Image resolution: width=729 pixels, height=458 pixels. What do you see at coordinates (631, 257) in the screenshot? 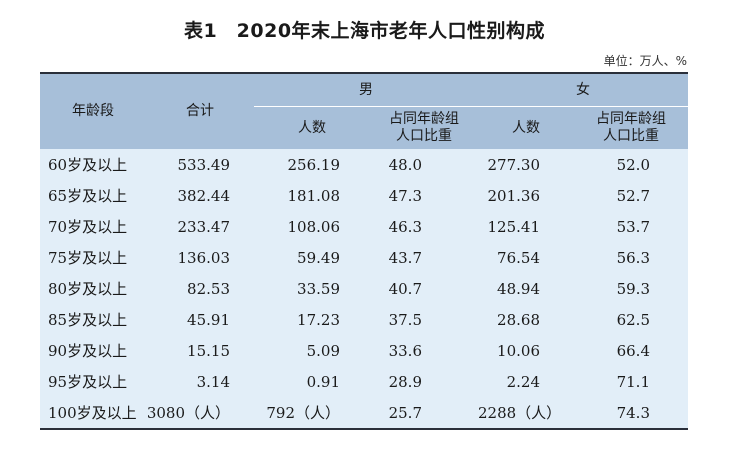
I see `cell-female-share: 56.3` at bounding box center [631, 257].